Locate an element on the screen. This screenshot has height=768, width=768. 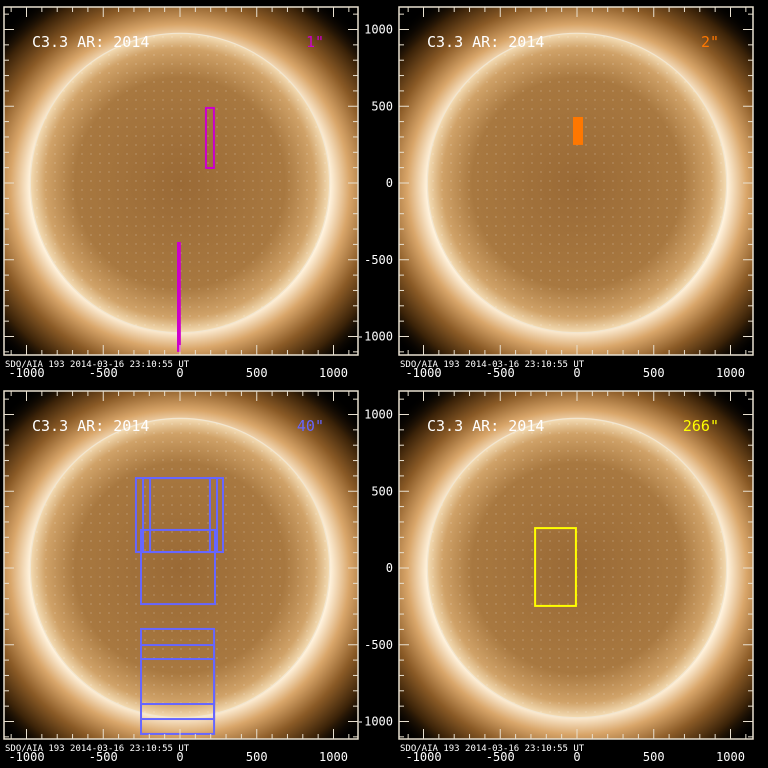
resolution-label: 266" is located at coordinates (701, 426).